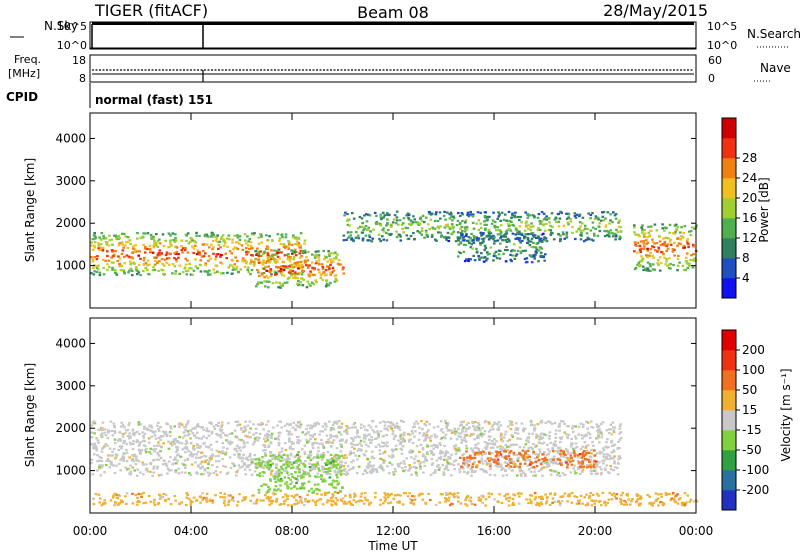  I want to click on colorbar-tick-label: 15, so click(749, 410).